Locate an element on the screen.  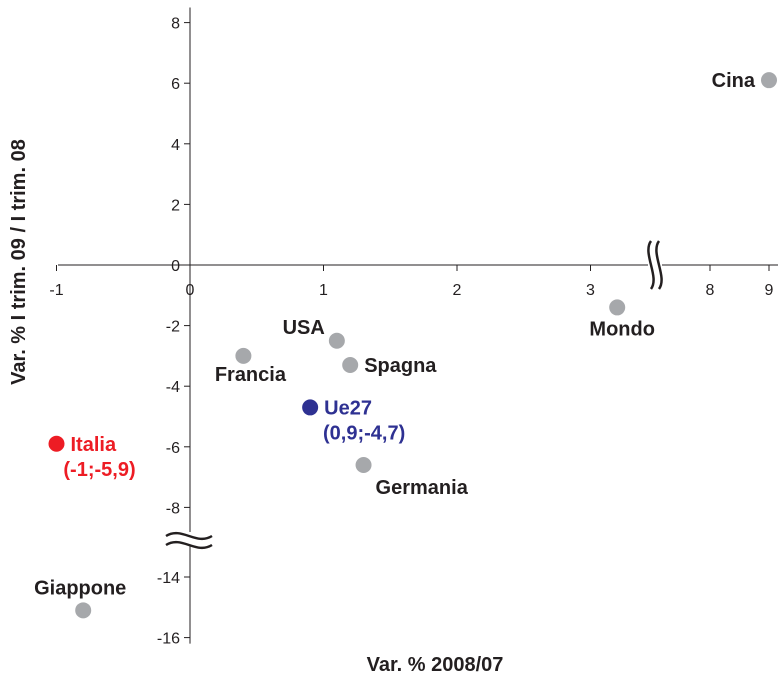
sublabel-ue27: (0,9;-4,7) is located at coordinates (364, 433).